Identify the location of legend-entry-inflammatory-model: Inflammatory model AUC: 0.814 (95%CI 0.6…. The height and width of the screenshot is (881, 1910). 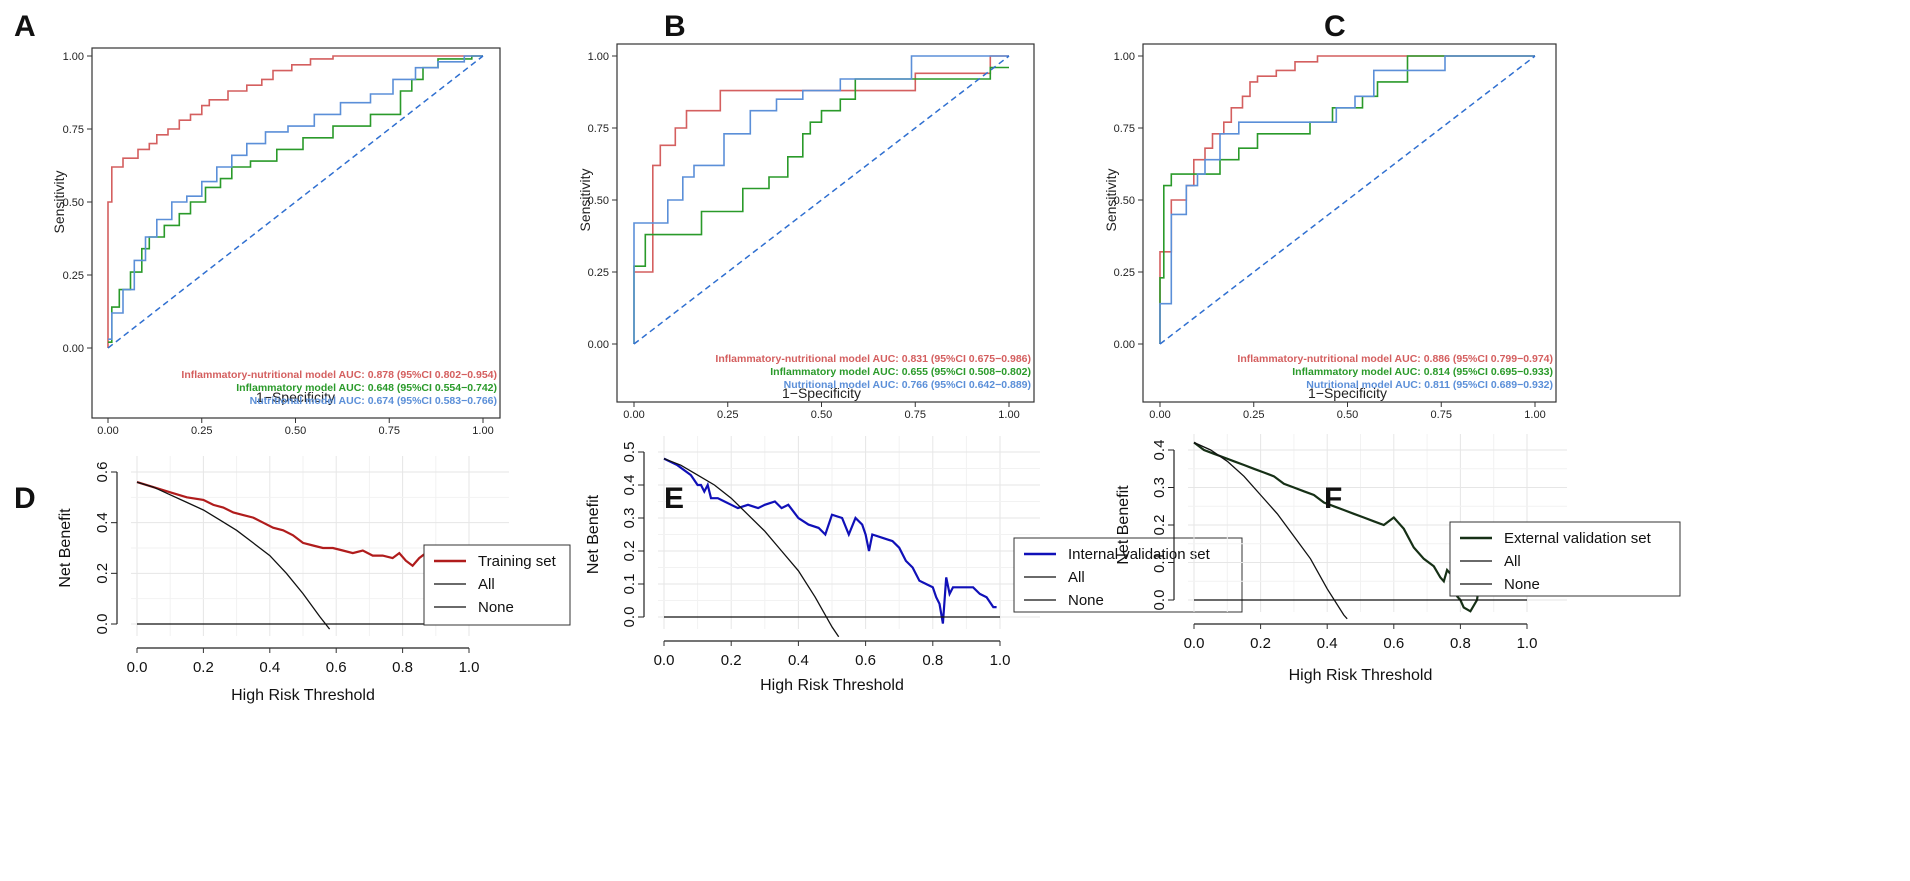
(1422, 372).